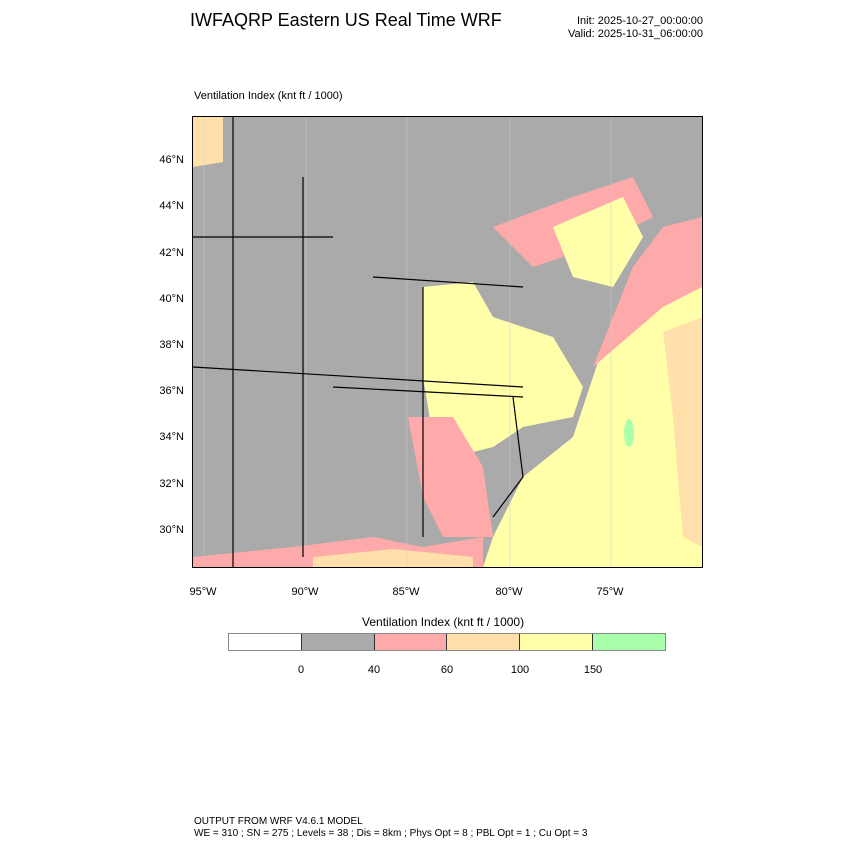  I want to click on ocean-region, so click(592, 422).